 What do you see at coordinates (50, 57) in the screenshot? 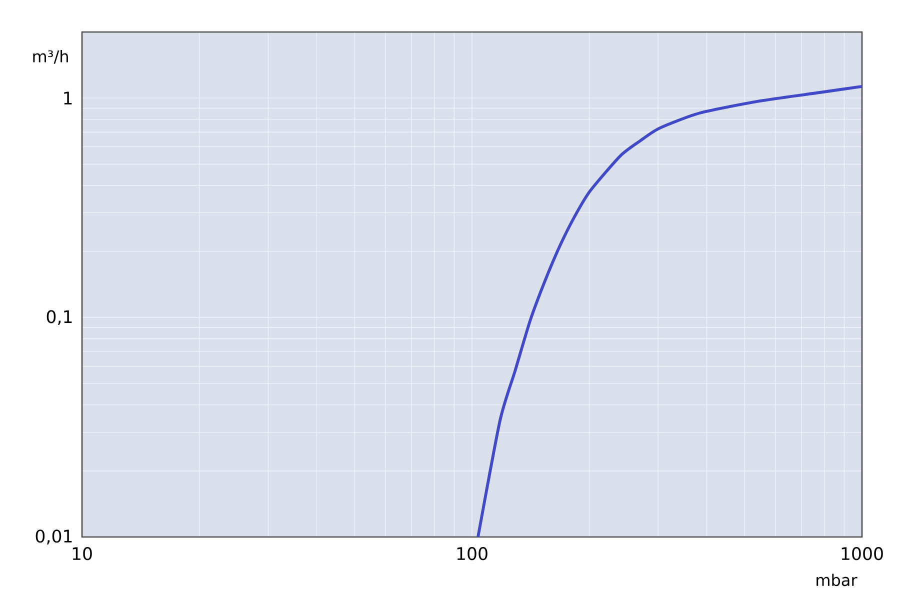
I see `y-axis-title: m³/h` at bounding box center [50, 57].